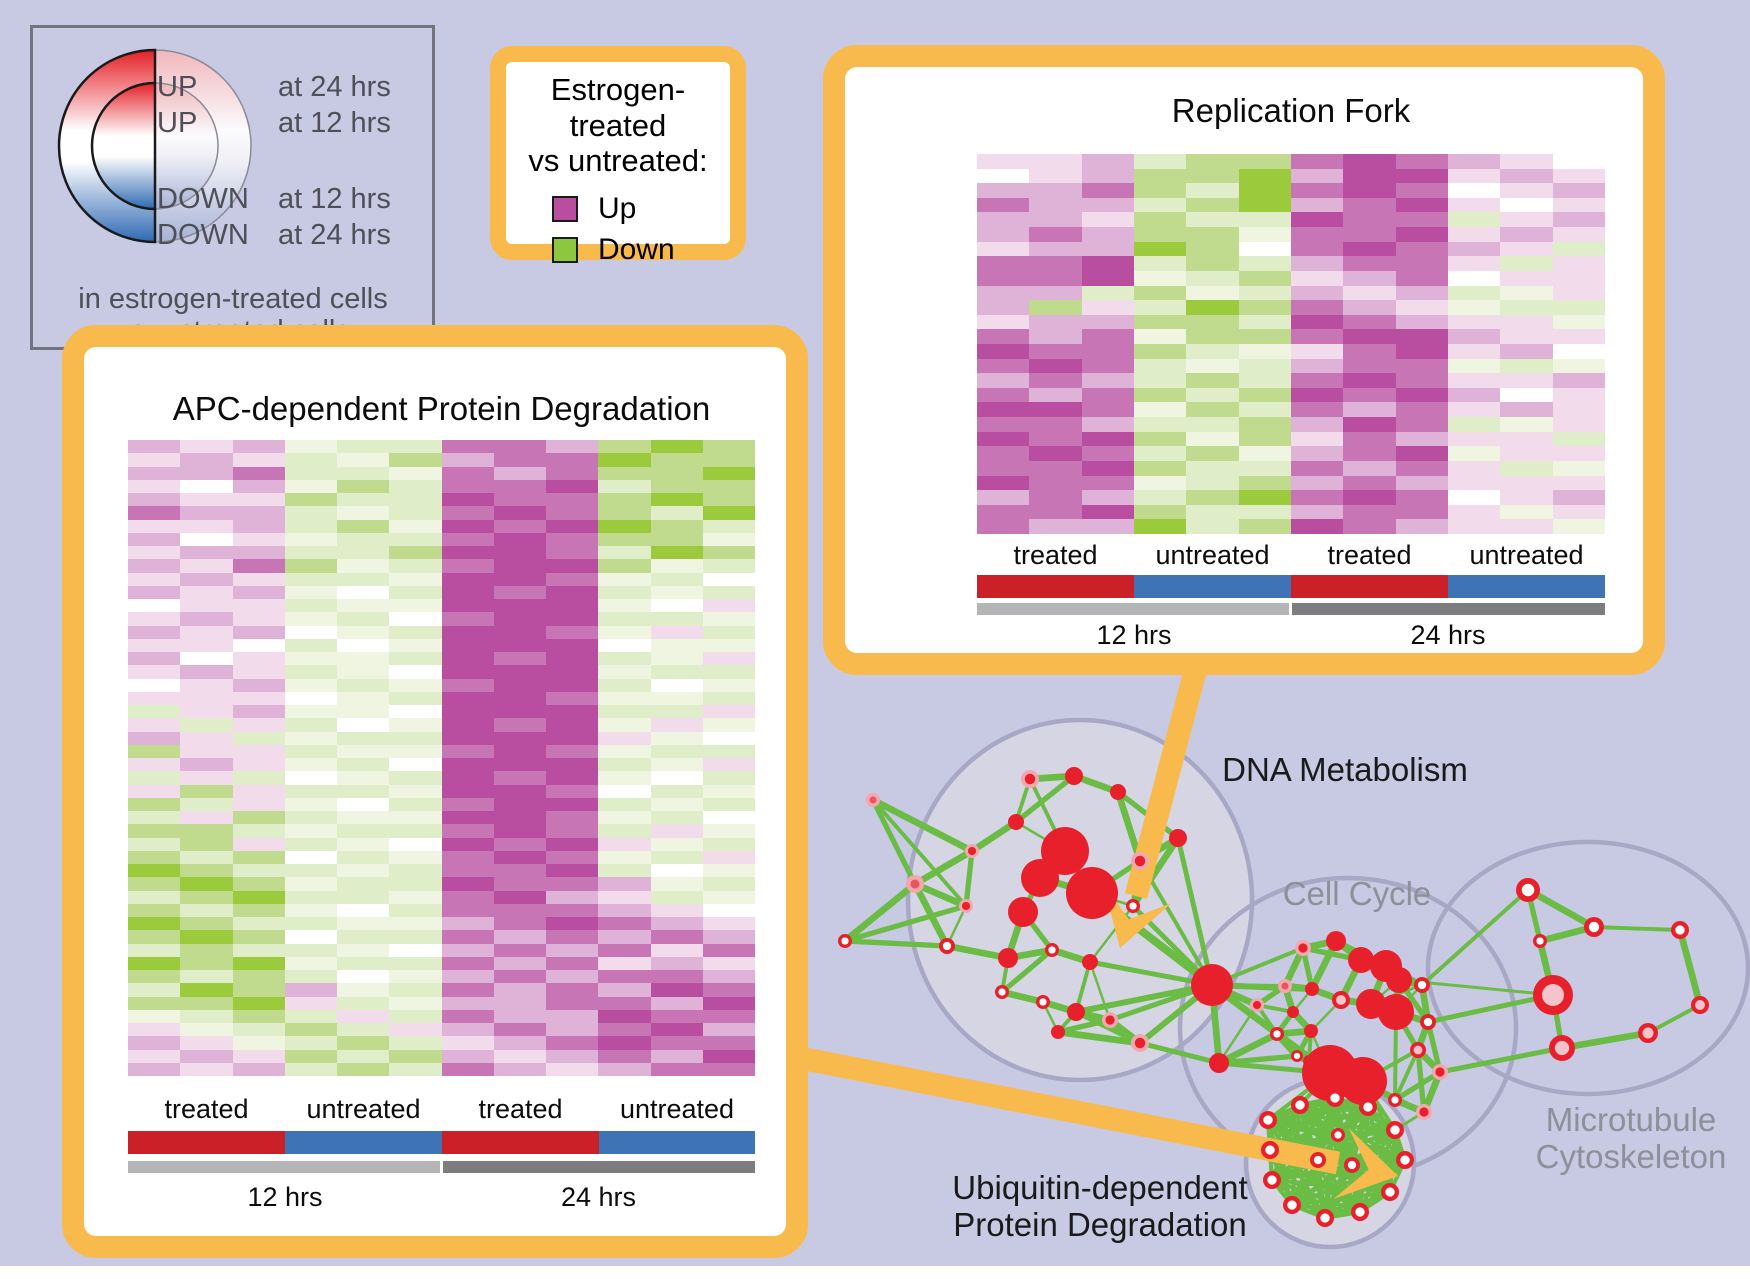  I want to click on apc-group-label-4: untreated, so click(677, 1109).